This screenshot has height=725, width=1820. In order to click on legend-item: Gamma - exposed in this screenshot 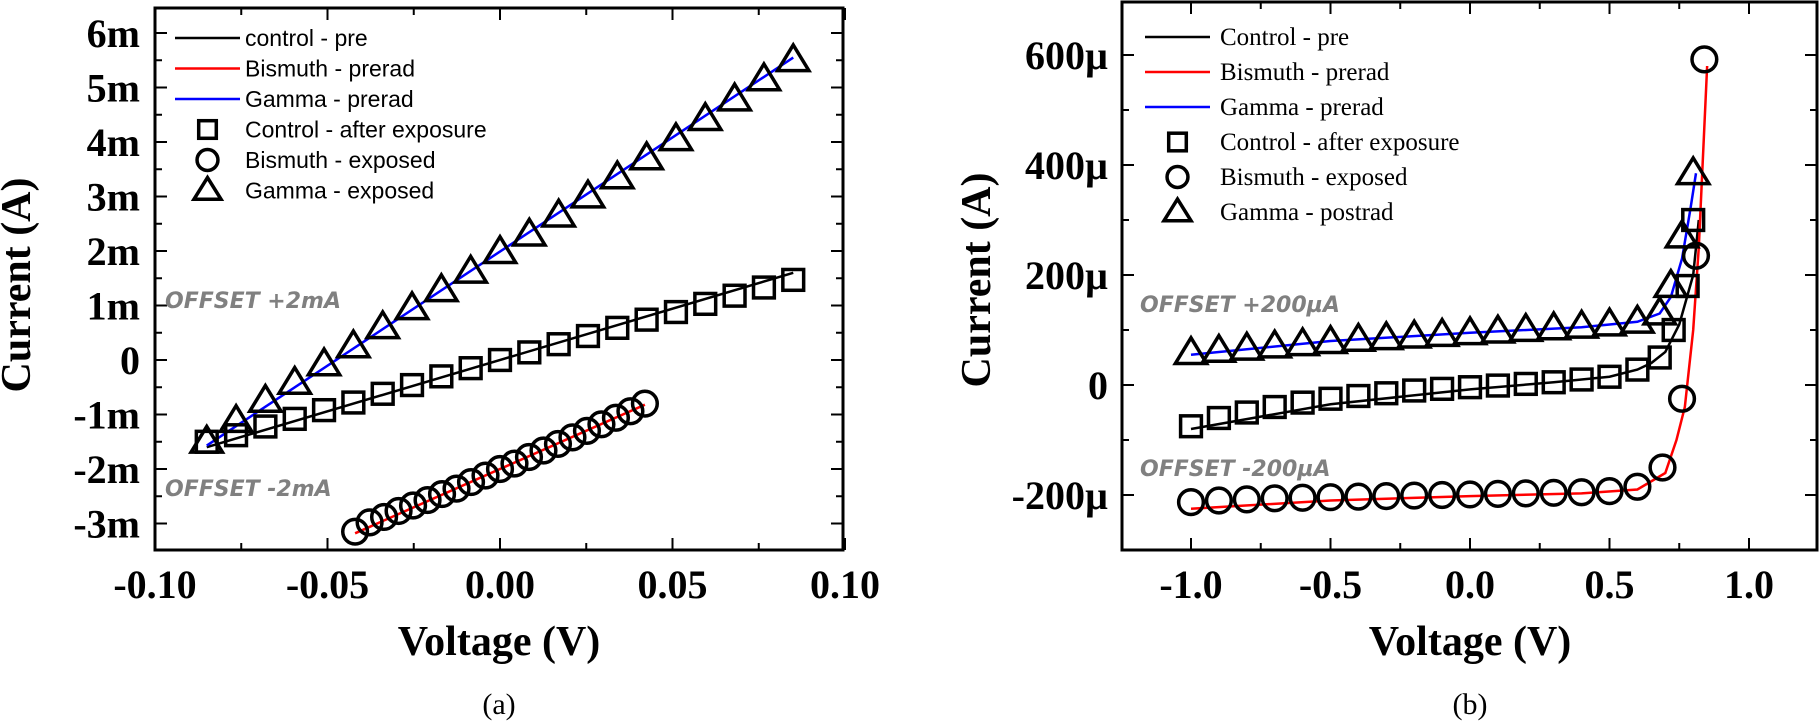, I will do `click(312, 189)`.